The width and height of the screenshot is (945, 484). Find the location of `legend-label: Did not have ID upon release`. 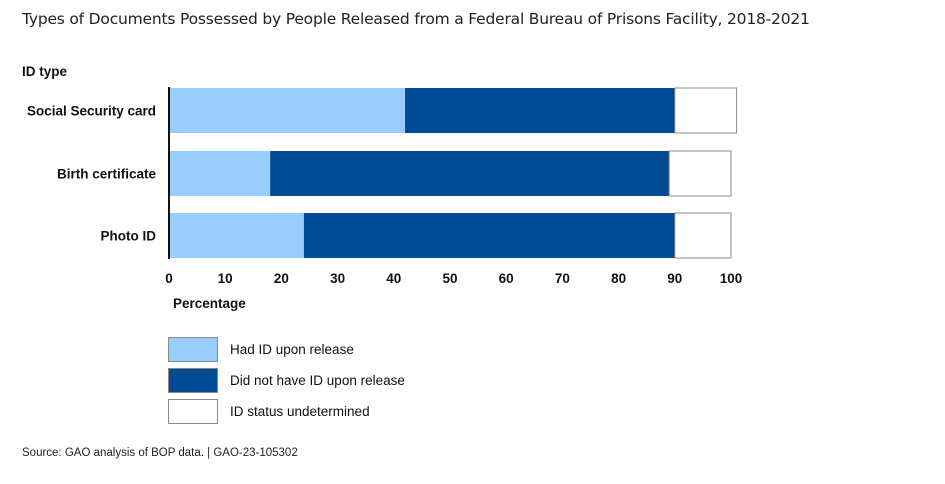

legend-label: Did not have ID upon release is located at coordinates (317, 380).